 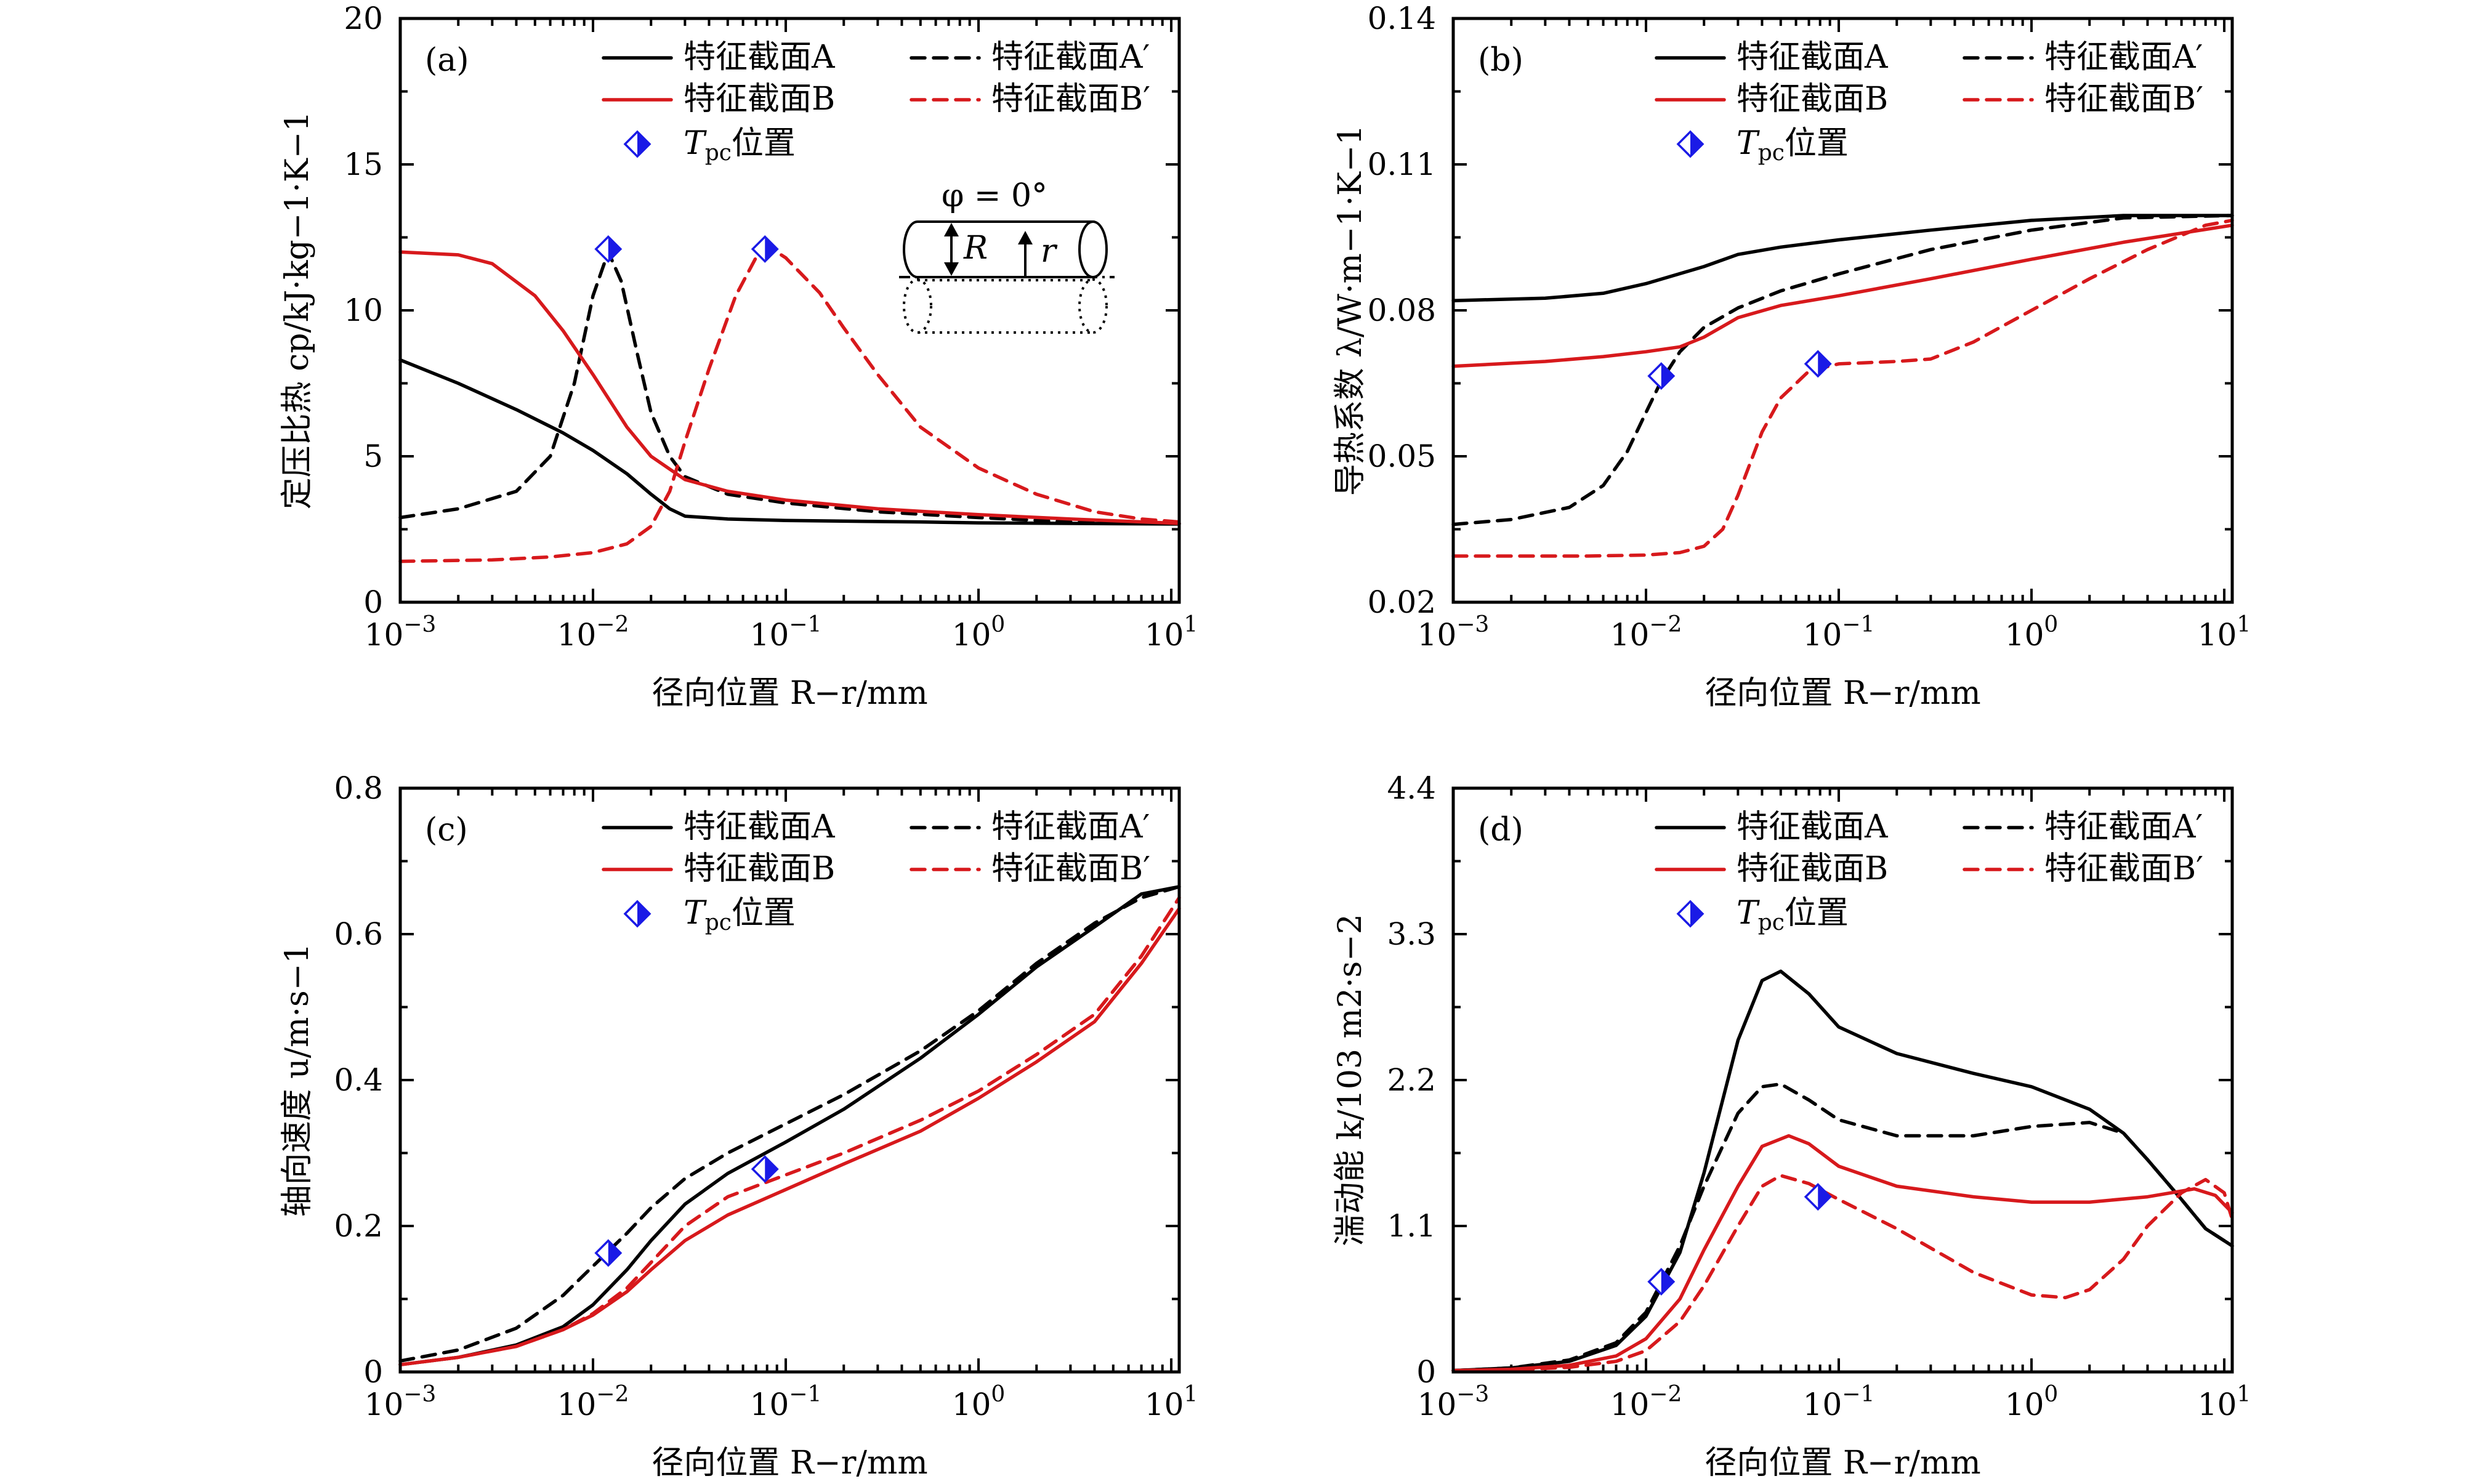 What do you see at coordinates (1402, 602) in the screenshot?
I see `y-tick-label: 0.02` at bounding box center [1402, 602].